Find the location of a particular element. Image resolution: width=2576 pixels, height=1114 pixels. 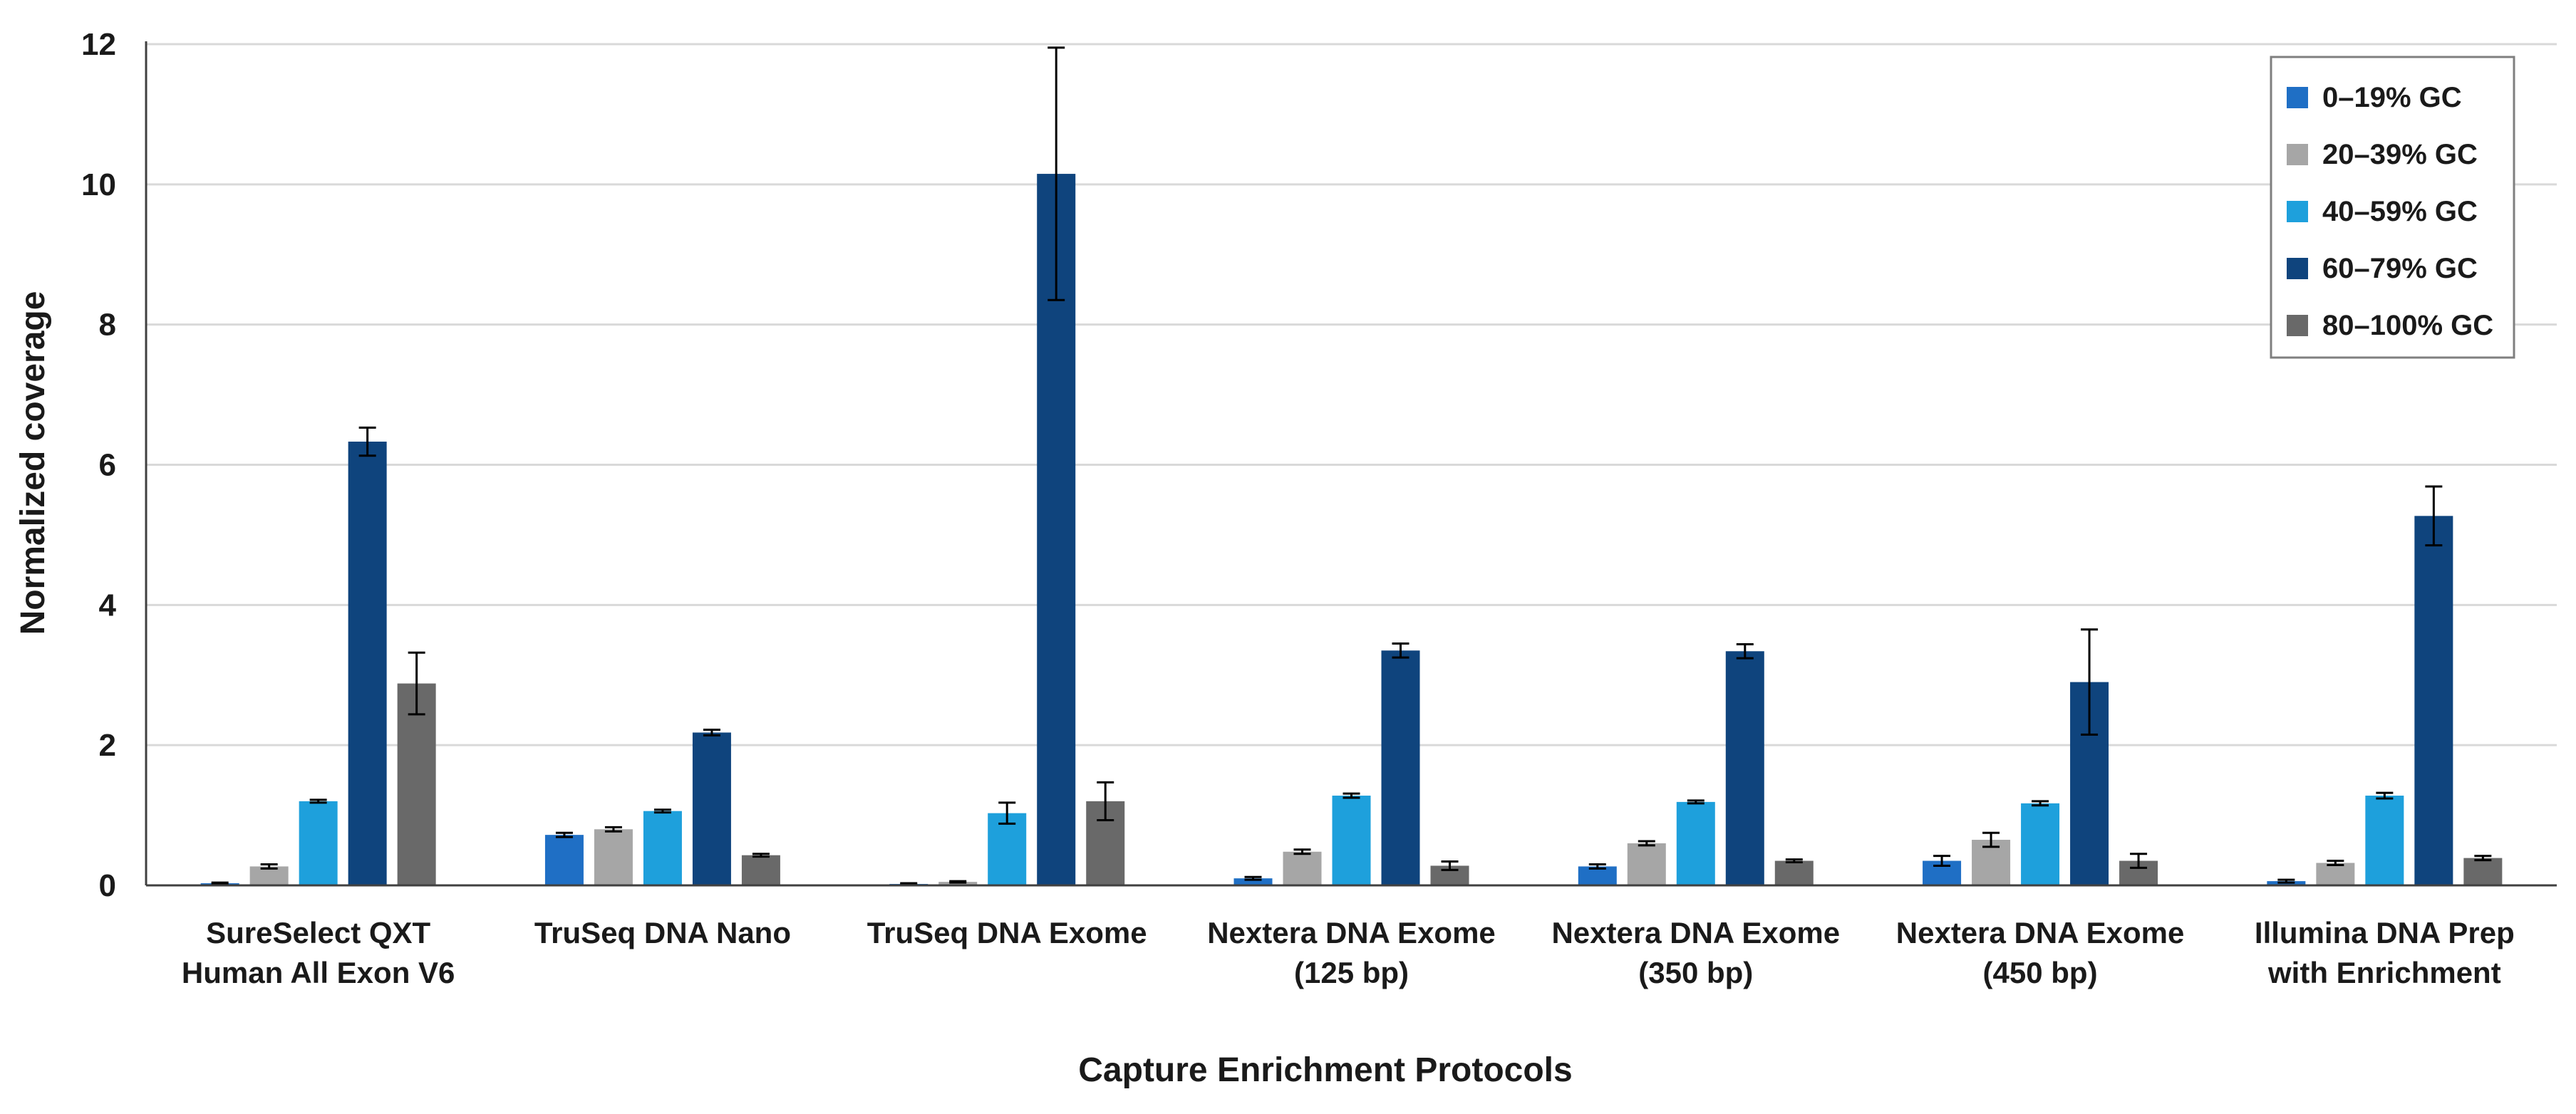

x-tick-label: Illumina DNA Prep is located at coordinates (2385, 933).